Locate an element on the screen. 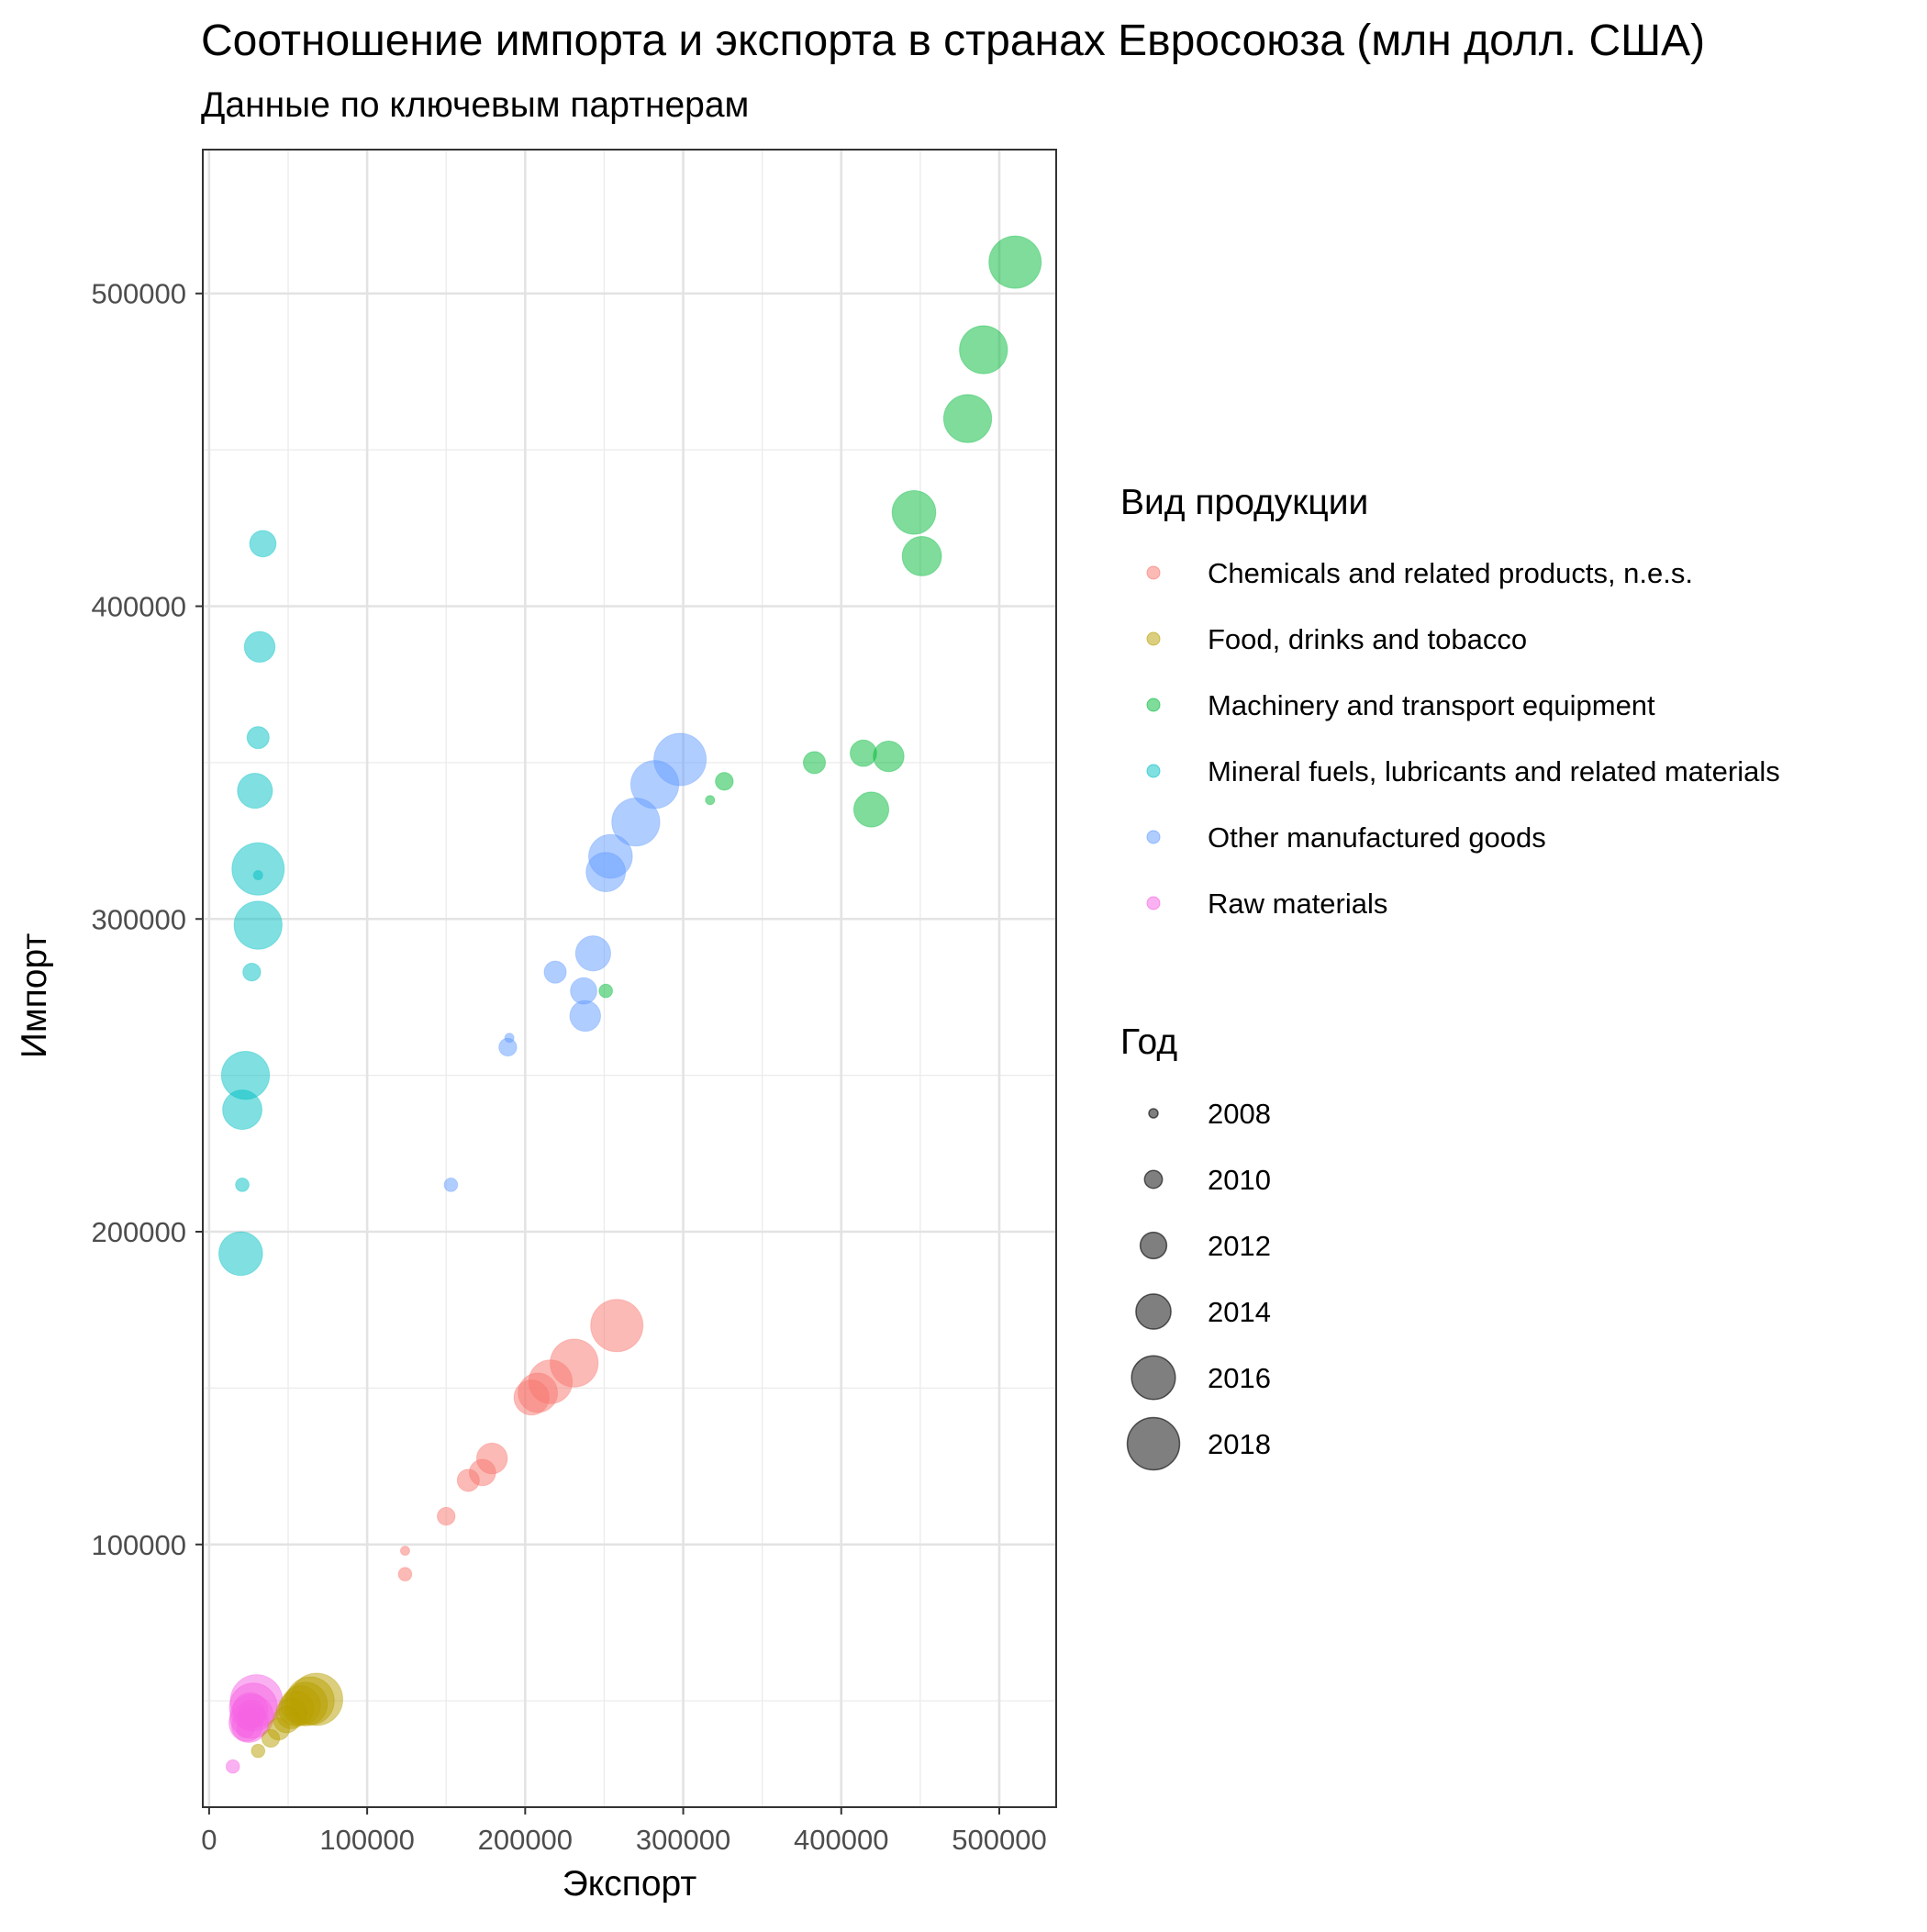 The image size is (1927, 1932). y-tick-label: 200000 is located at coordinates (139, 1232).